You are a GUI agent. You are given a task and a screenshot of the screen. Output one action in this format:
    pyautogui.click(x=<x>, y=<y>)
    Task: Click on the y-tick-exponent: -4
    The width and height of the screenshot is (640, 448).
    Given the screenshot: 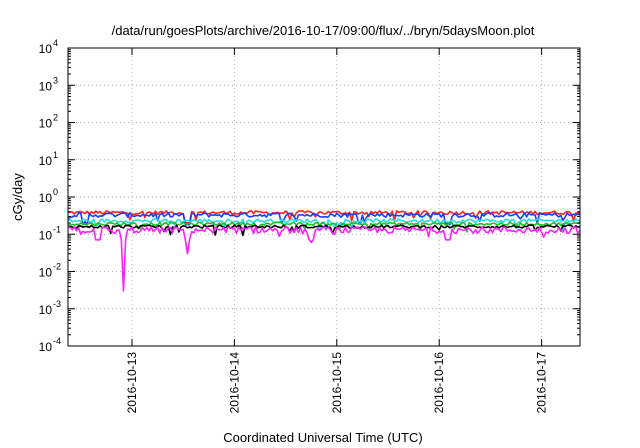 What is the action you would take?
    pyautogui.click(x=57, y=341)
    